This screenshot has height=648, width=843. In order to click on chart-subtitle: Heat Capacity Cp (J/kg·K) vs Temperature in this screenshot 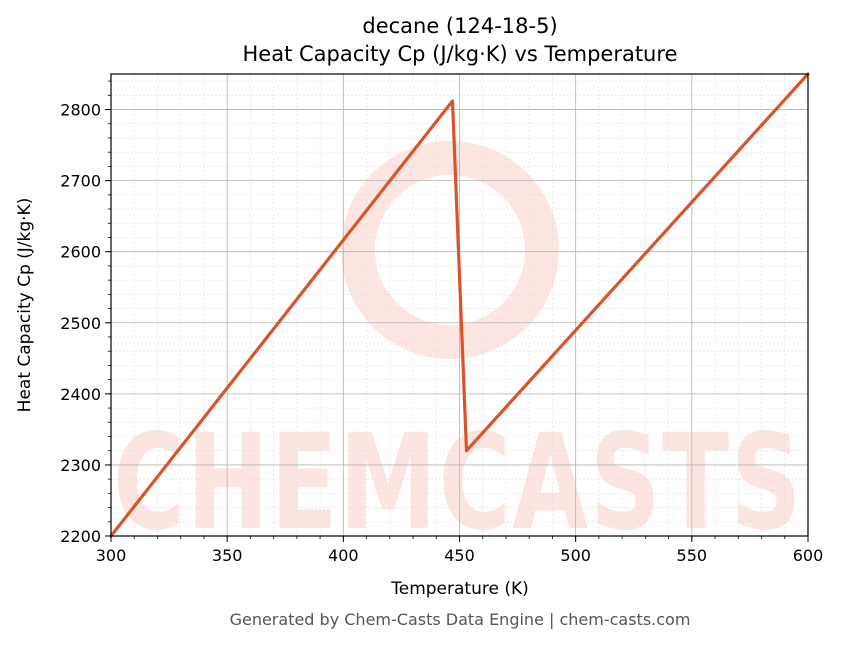, I will do `click(460, 54)`.